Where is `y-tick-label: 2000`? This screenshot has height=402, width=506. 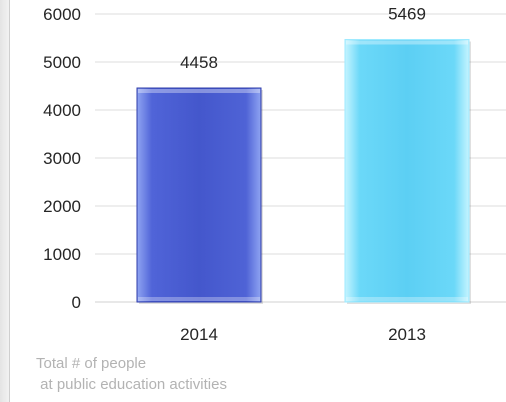
y-tick-label: 2000 is located at coordinates (62, 206).